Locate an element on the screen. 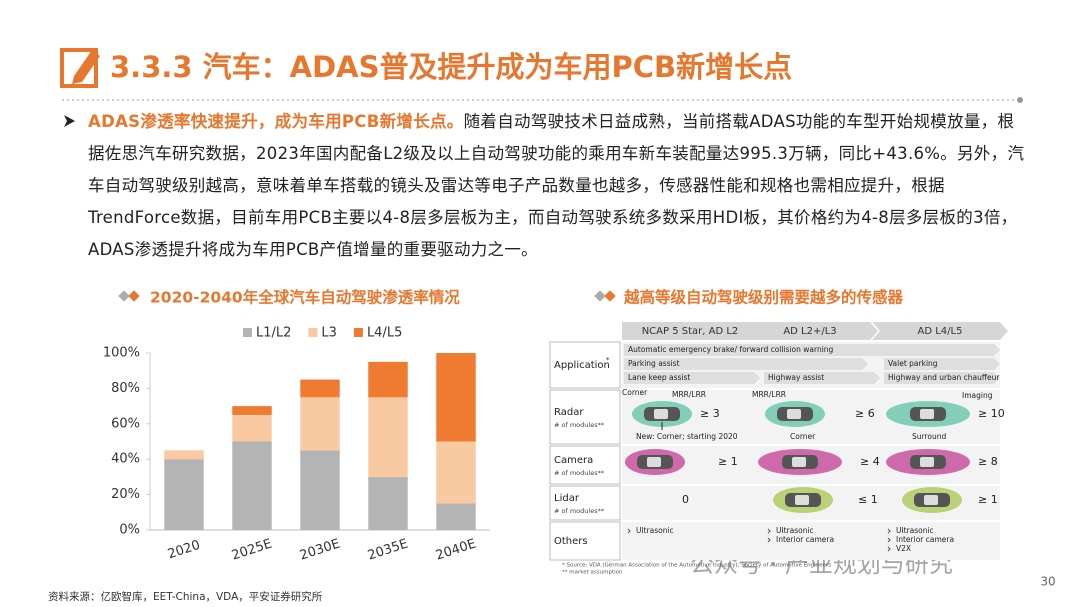 The image size is (1080, 607). others-item: V2X is located at coordinates (903, 548).